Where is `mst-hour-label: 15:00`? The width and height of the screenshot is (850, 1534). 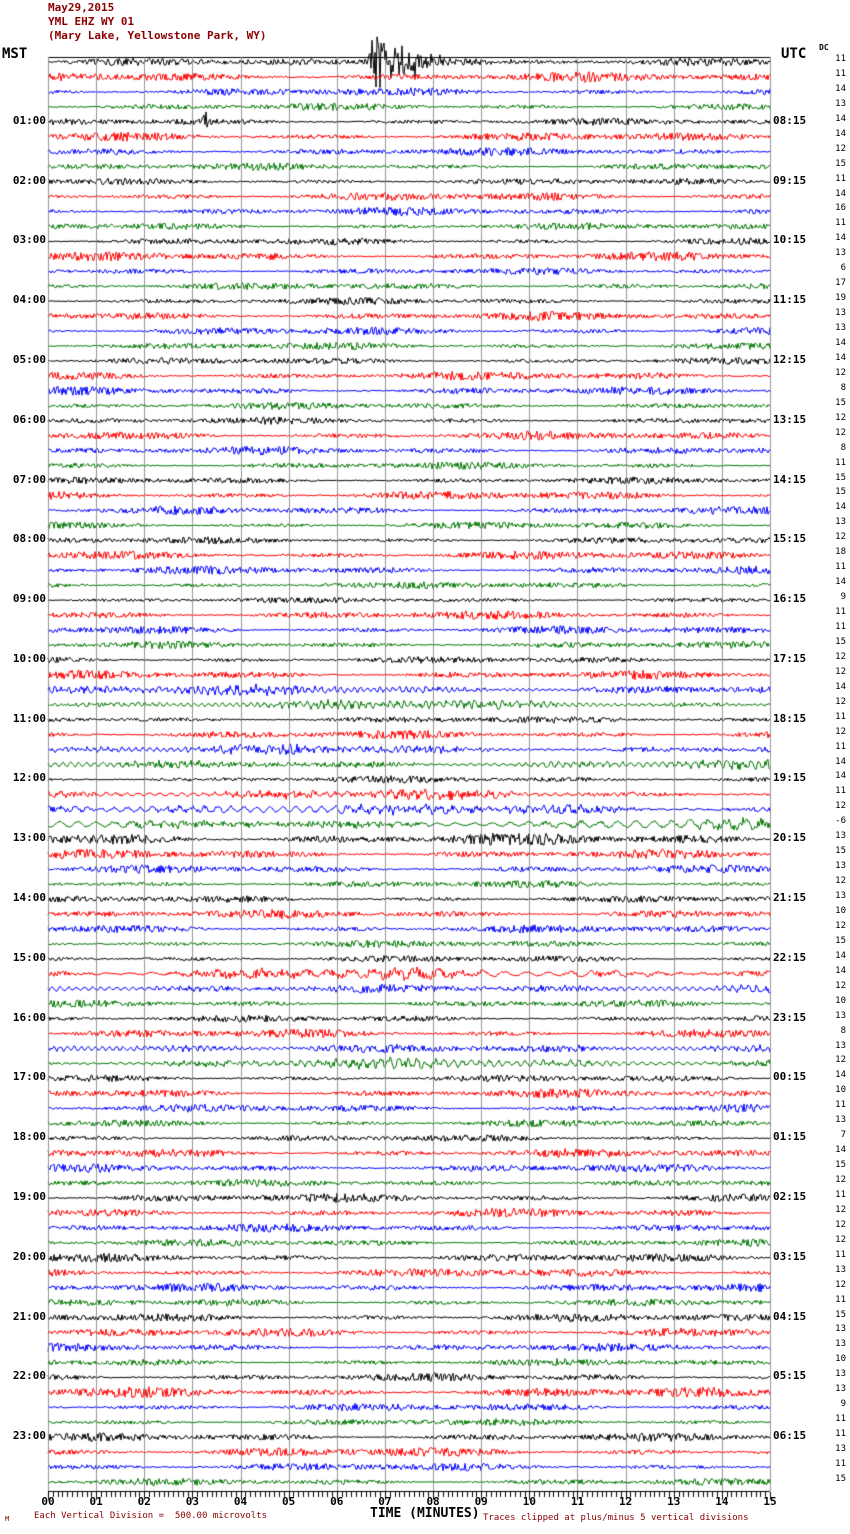
mst-hour-label: 15:00 is located at coordinates (29, 957).